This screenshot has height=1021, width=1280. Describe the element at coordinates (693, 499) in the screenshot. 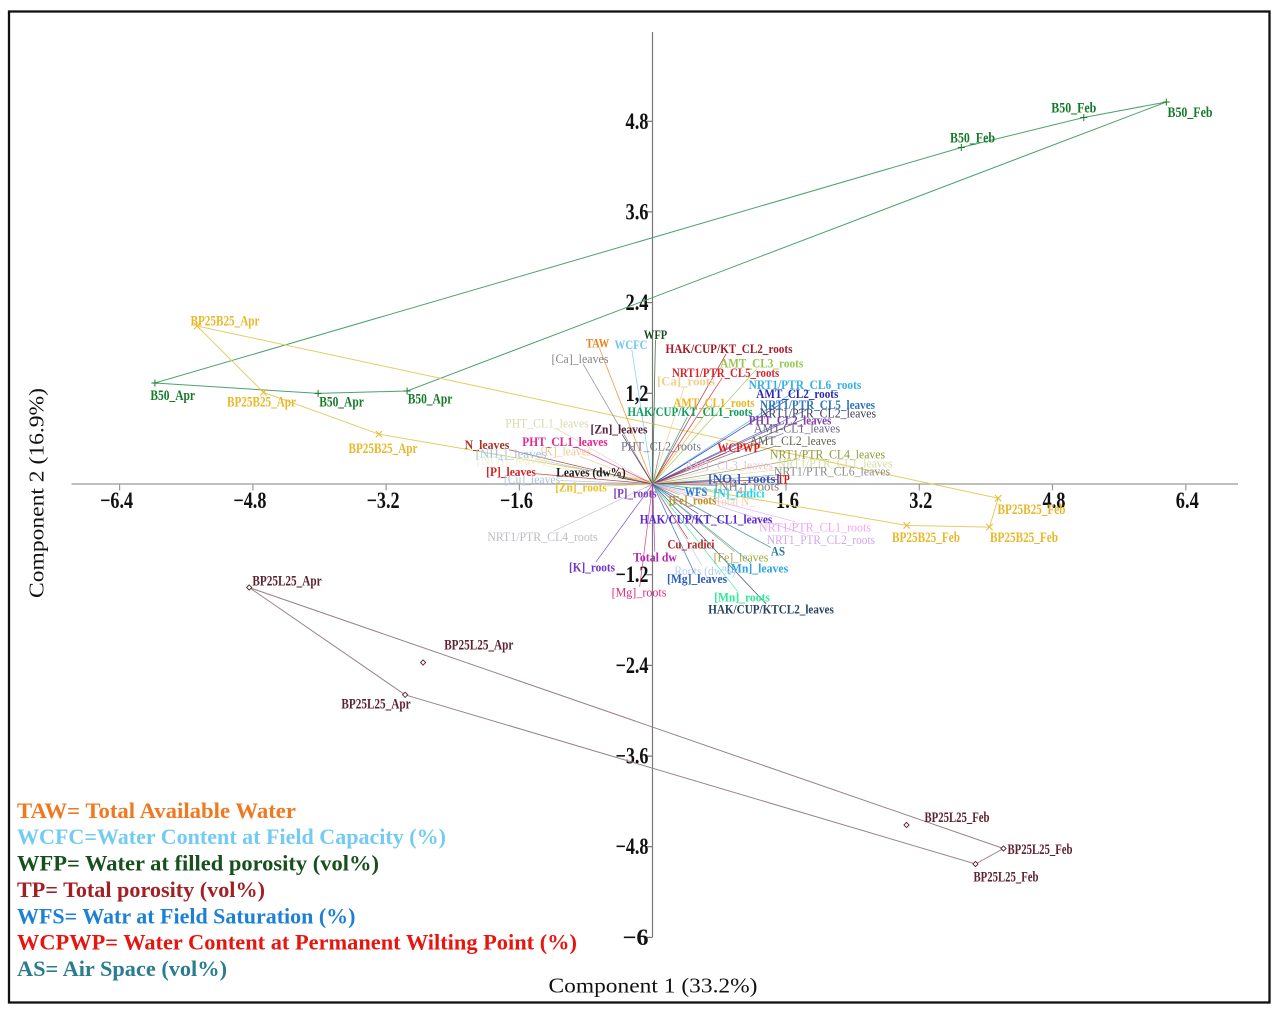

I see `svg-text: [Fe]_roots` at that location.